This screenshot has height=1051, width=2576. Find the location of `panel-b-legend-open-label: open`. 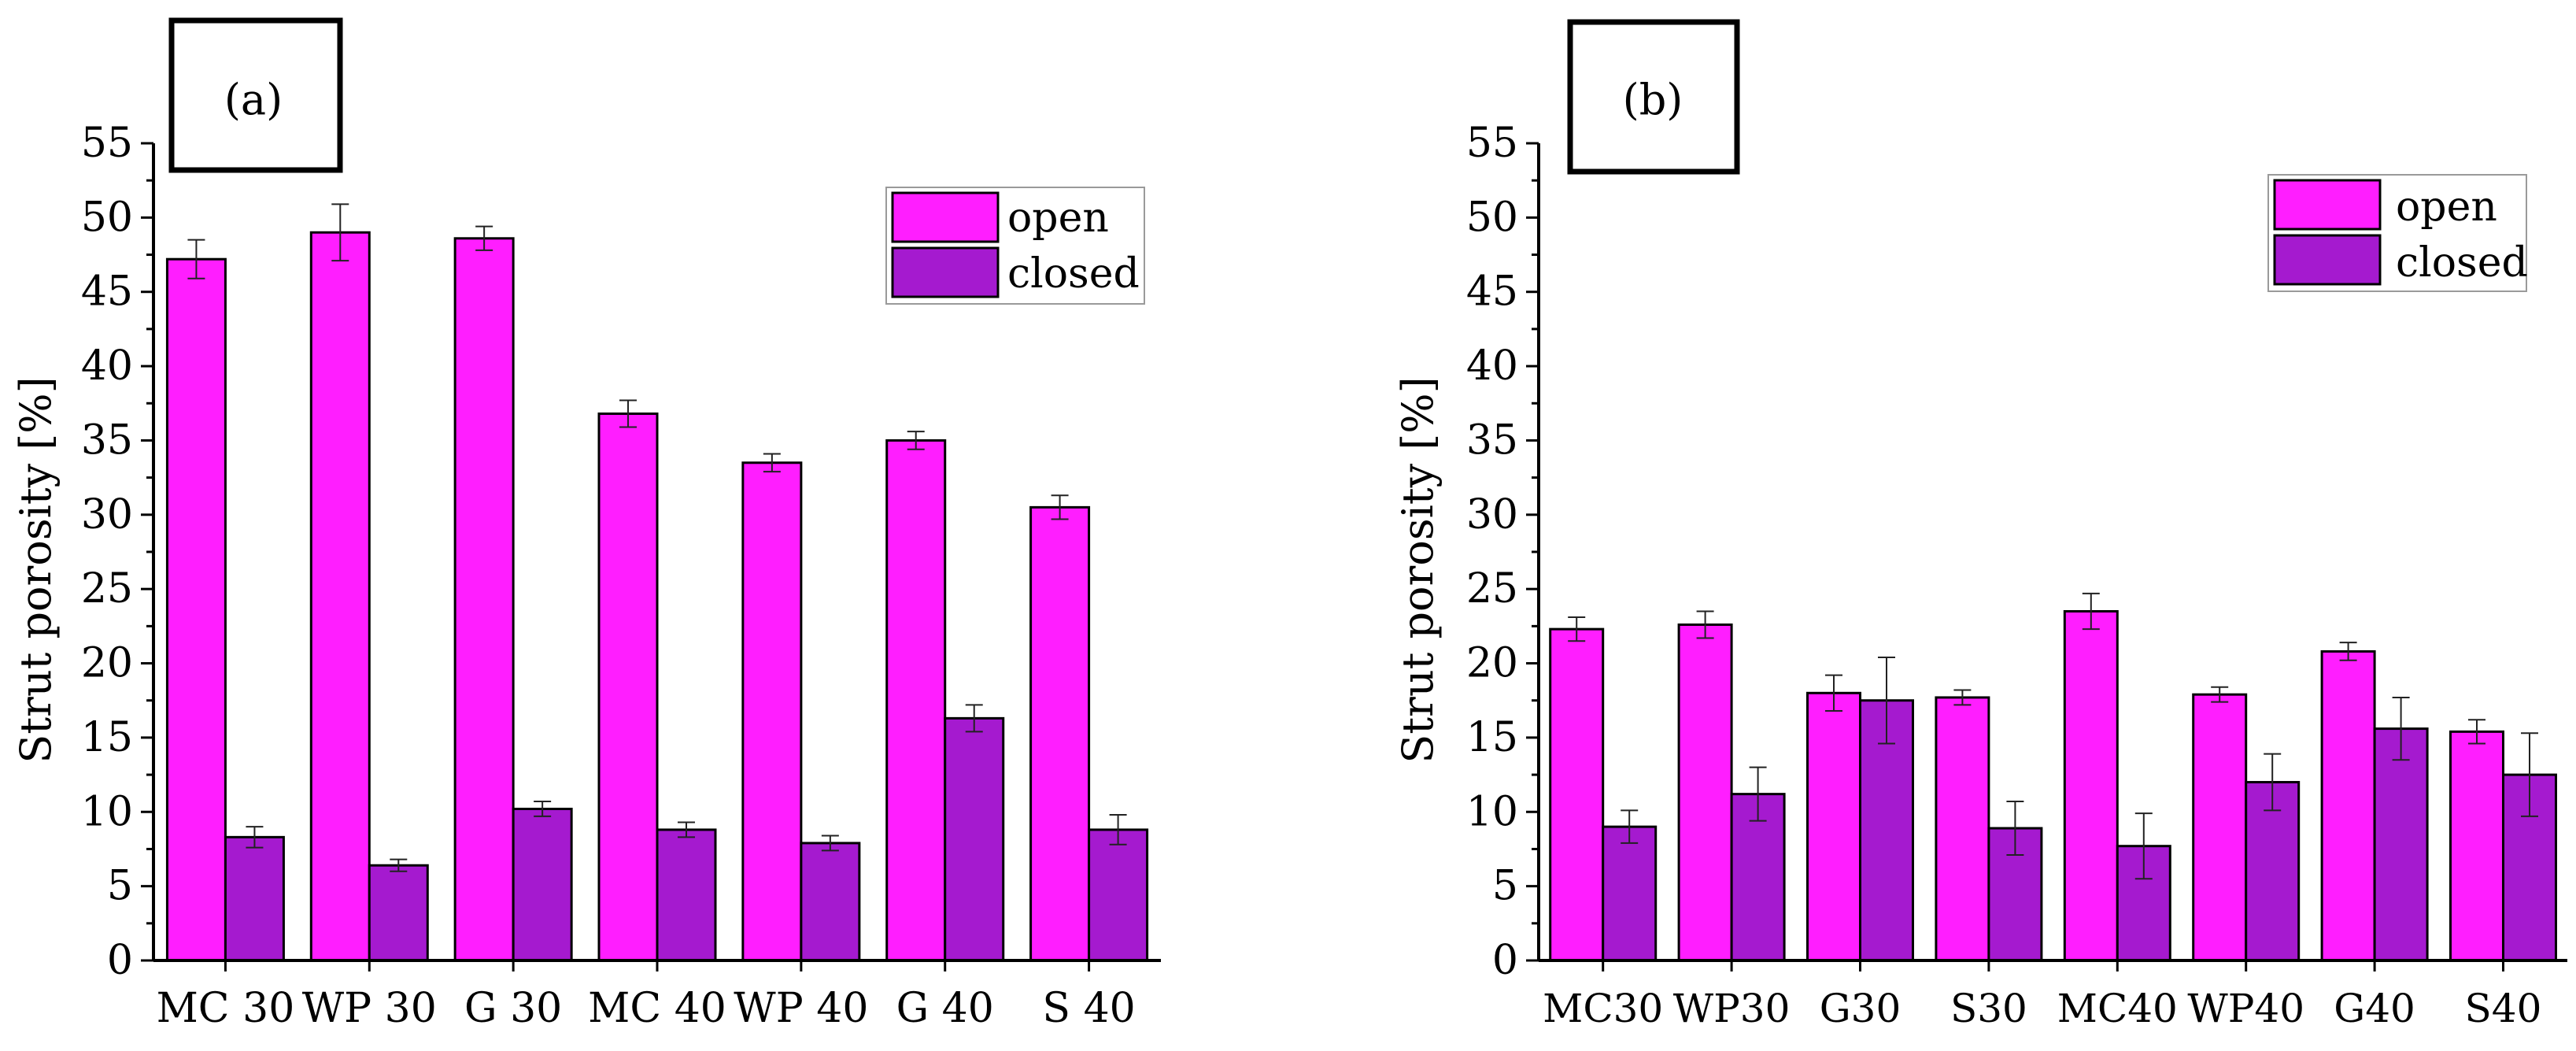

panel-b-legend-open-label: open is located at coordinates (2446, 207).